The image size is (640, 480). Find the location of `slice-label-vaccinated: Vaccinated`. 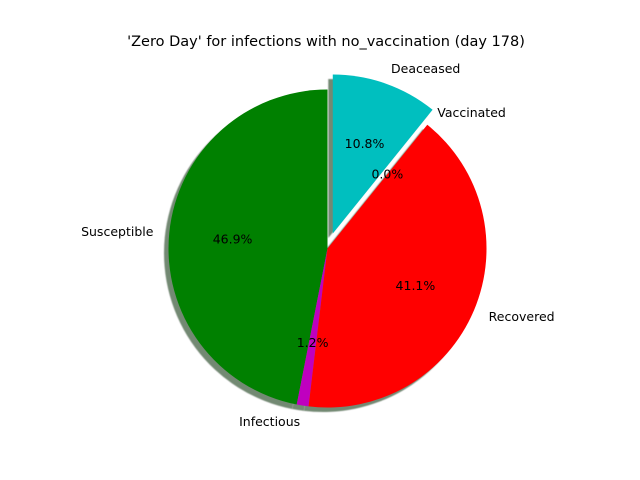

slice-label-vaccinated: Vaccinated is located at coordinates (471, 112).